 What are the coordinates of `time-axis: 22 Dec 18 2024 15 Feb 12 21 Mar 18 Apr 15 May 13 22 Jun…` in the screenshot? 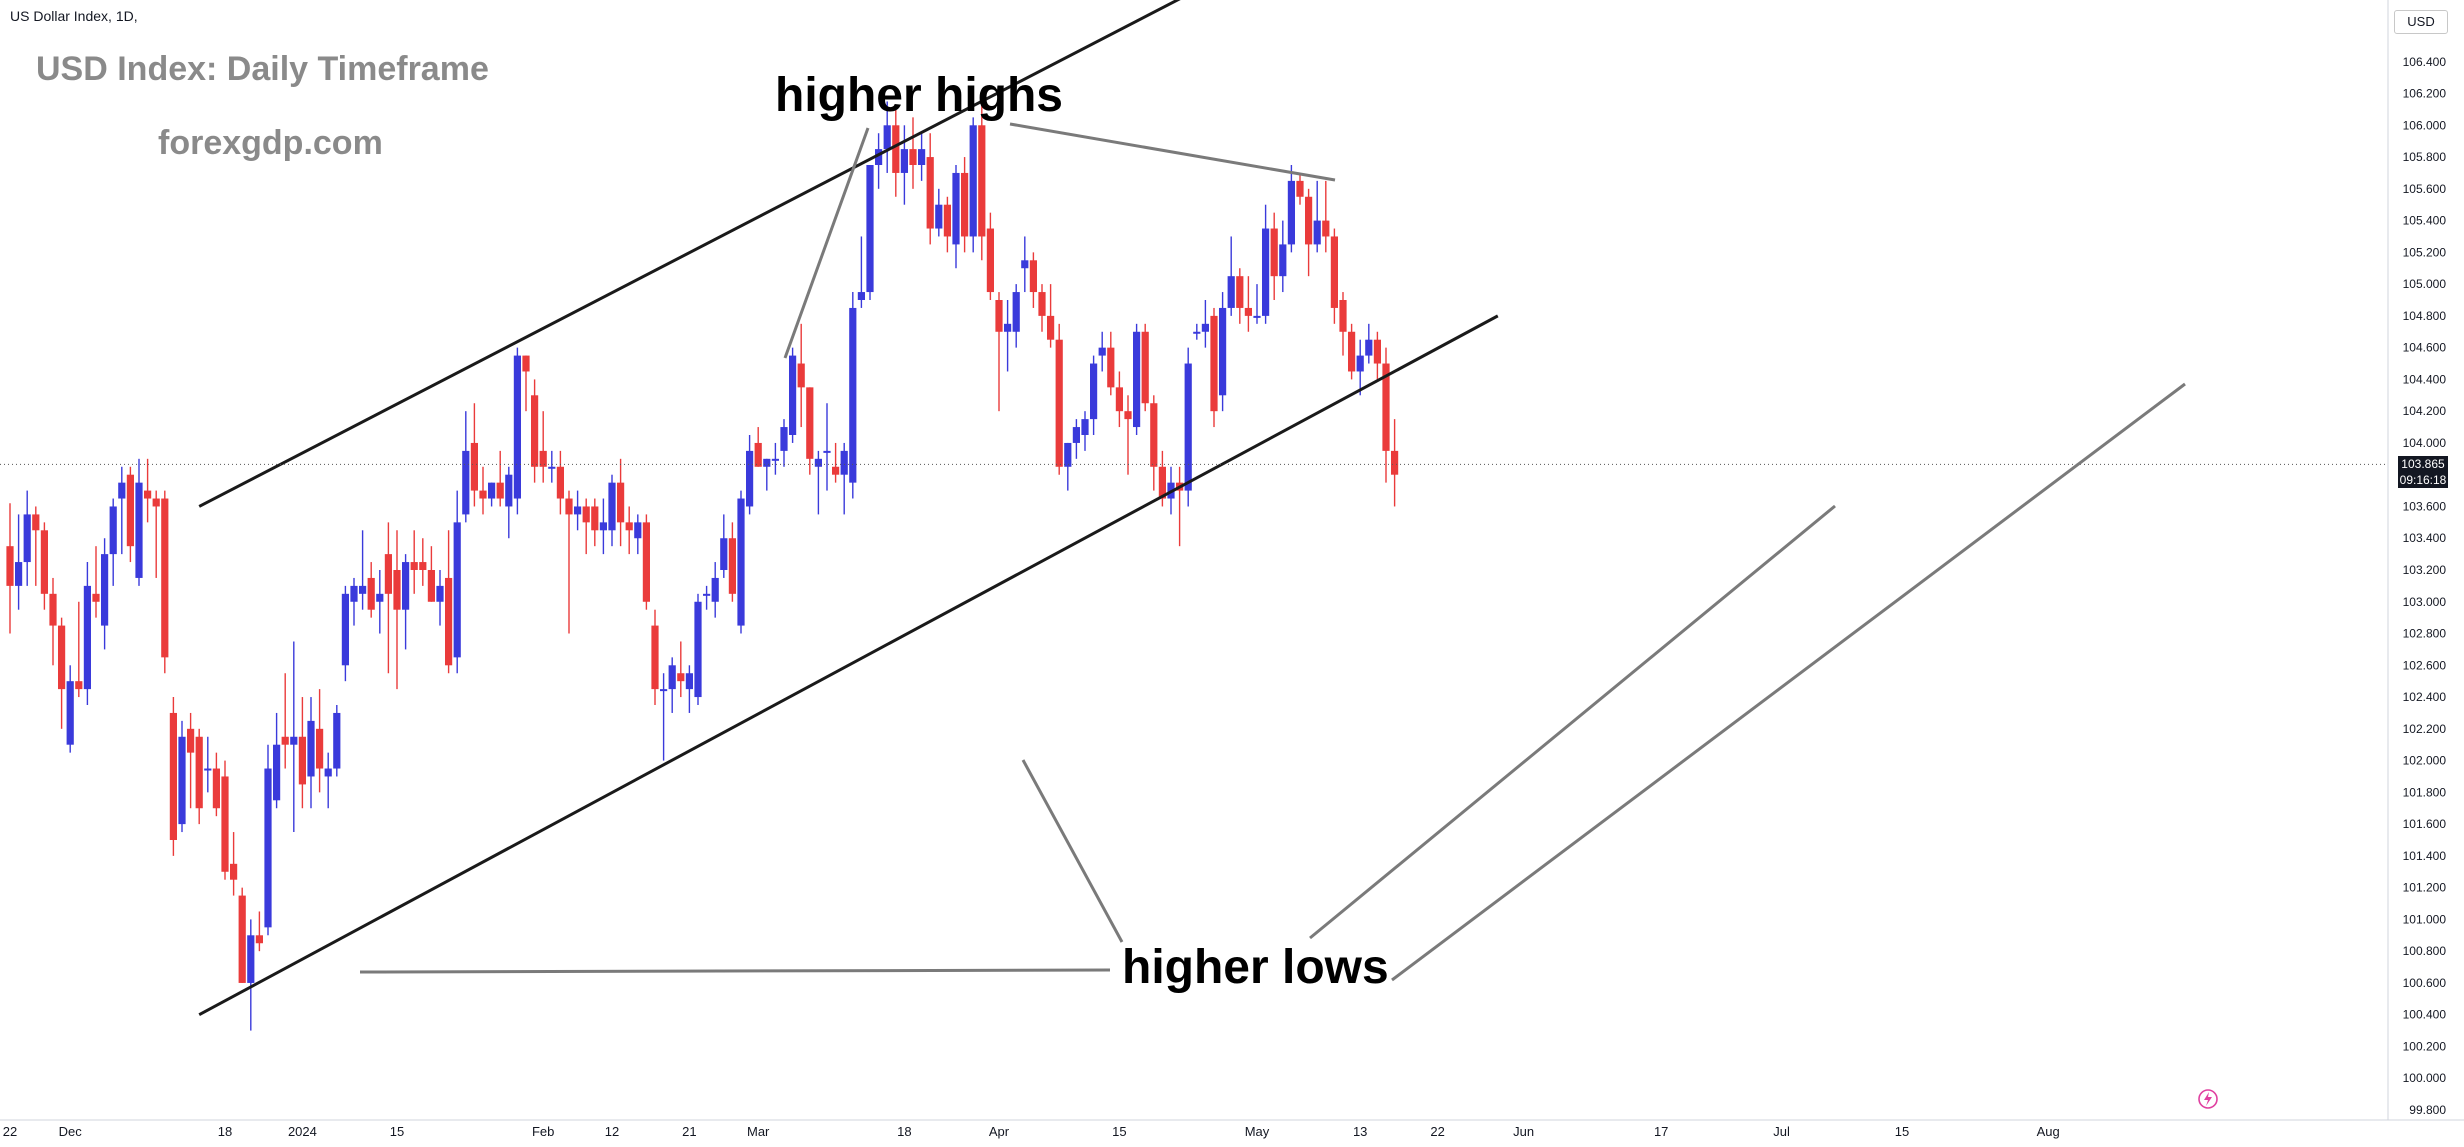 It's located at (1031, 1131).